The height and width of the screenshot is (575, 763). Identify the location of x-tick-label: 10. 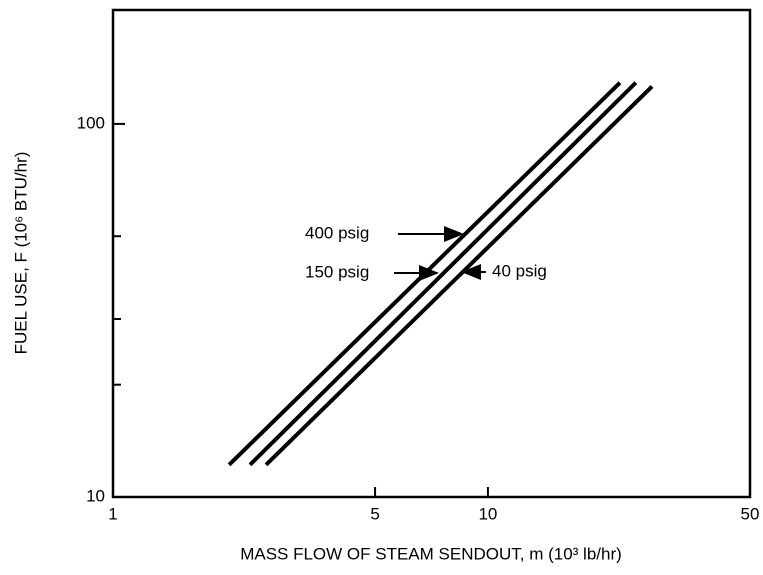
(487, 513).